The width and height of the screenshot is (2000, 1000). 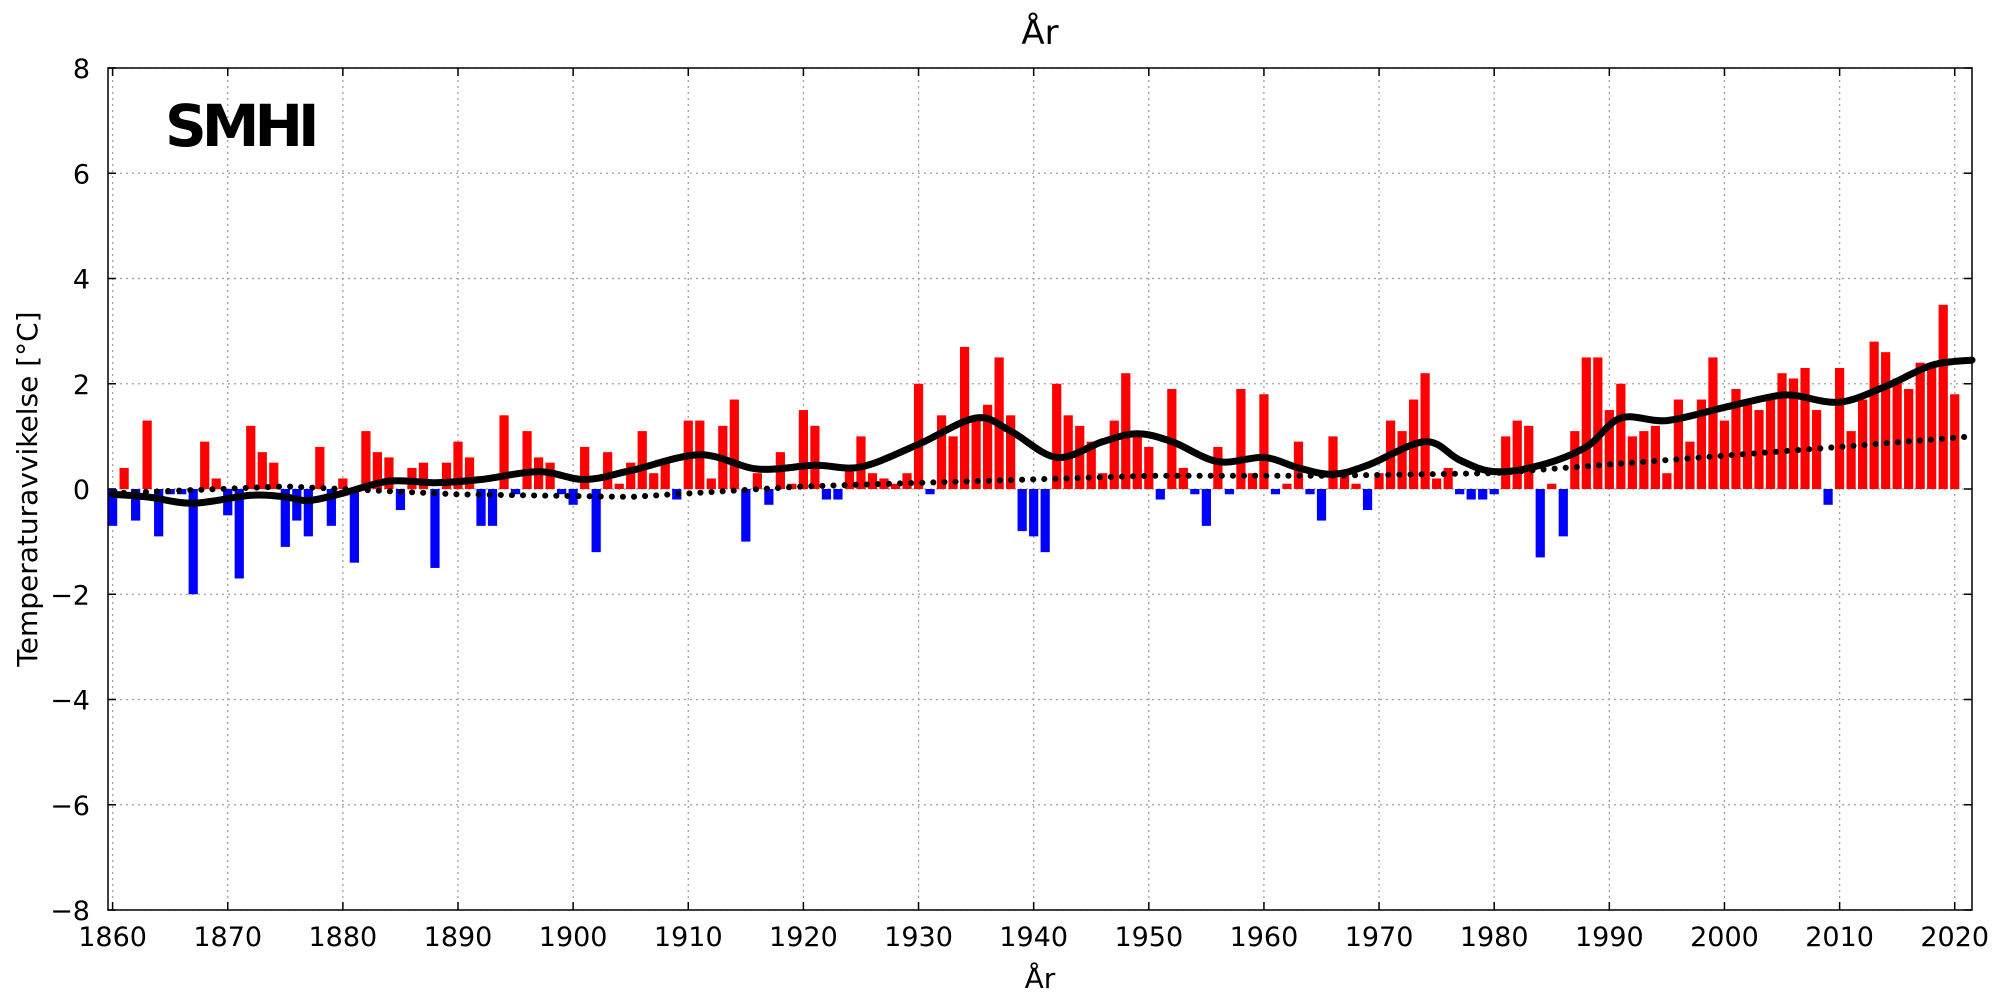 What do you see at coordinates (1943, 396) in the screenshot?
I see `anomaly-bar-2019` at bounding box center [1943, 396].